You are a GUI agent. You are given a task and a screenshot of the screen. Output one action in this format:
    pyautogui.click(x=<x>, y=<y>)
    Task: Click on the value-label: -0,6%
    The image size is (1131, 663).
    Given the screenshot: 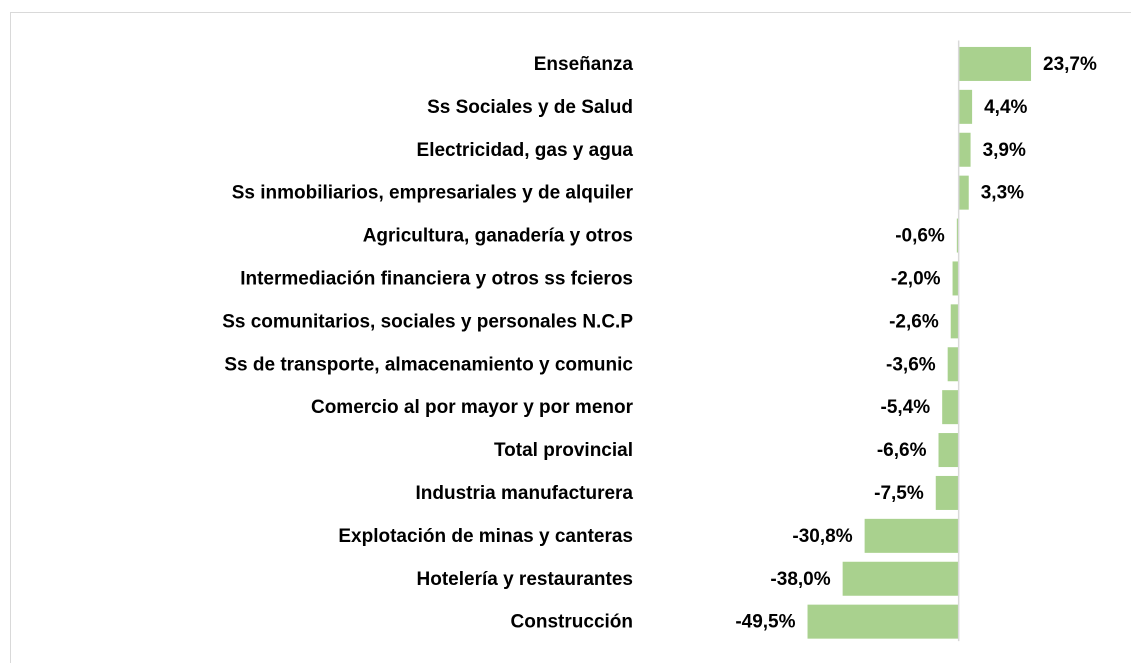 What is the action you would take?
    pyautogui.click(x=920, y=236)
    